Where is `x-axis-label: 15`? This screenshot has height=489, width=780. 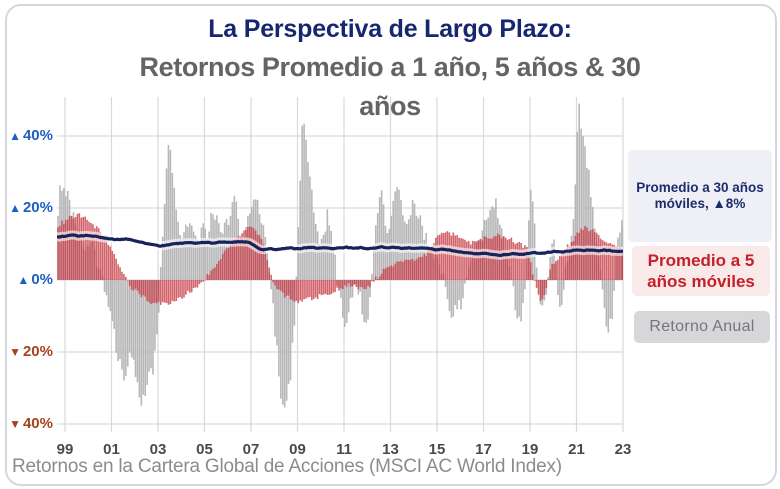
x-axis-label: 15 is located at coordinates (437, 449).